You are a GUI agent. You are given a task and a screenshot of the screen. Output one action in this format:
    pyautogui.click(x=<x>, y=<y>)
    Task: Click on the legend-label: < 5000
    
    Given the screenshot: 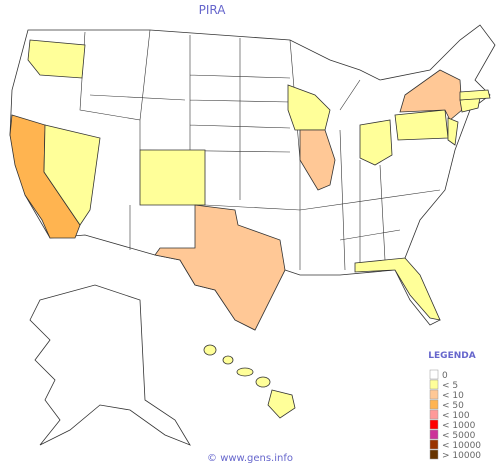 What is the action you would take?
    pyautogui.click(x=459, y=436)
    